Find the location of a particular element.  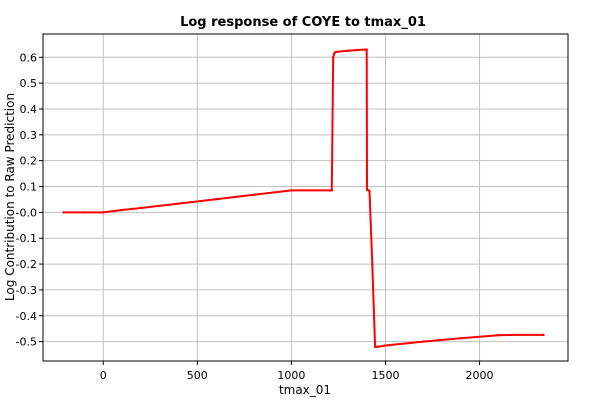

y-tick-label: 0.6 is located at coordinates (29, 57).